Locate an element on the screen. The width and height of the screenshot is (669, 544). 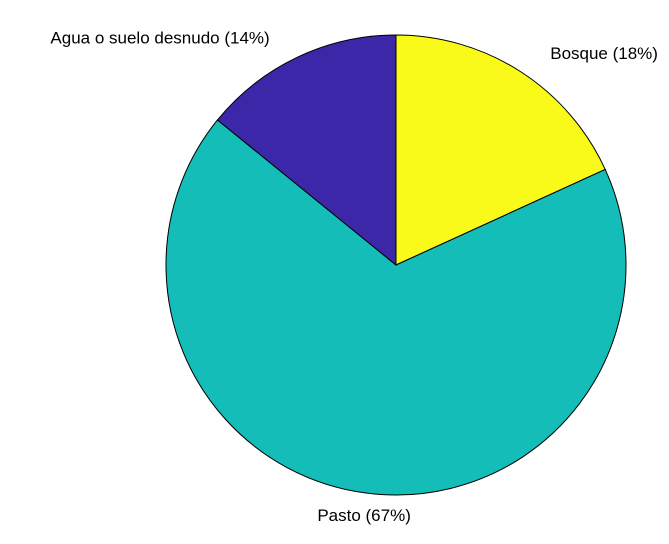
slice-label-bosque: Bosque (18%) is located at coordinates (604, 53).